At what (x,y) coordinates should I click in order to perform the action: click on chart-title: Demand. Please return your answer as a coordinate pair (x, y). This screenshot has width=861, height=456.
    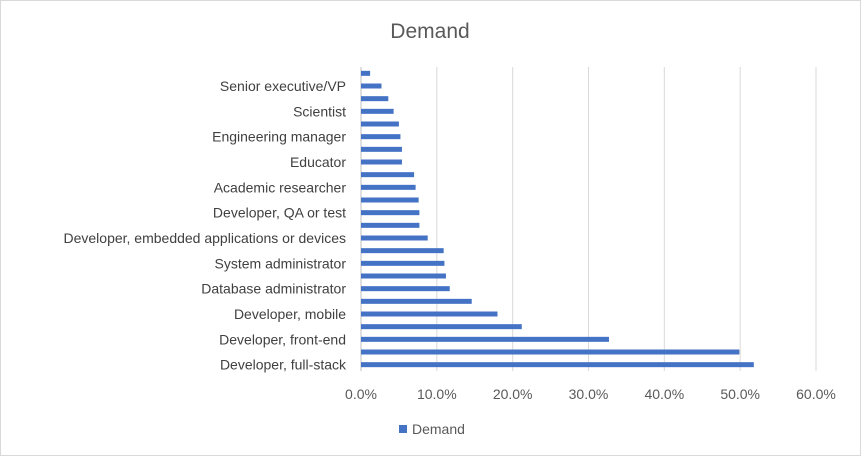
    Looking at the image, I should click on (429, 31).